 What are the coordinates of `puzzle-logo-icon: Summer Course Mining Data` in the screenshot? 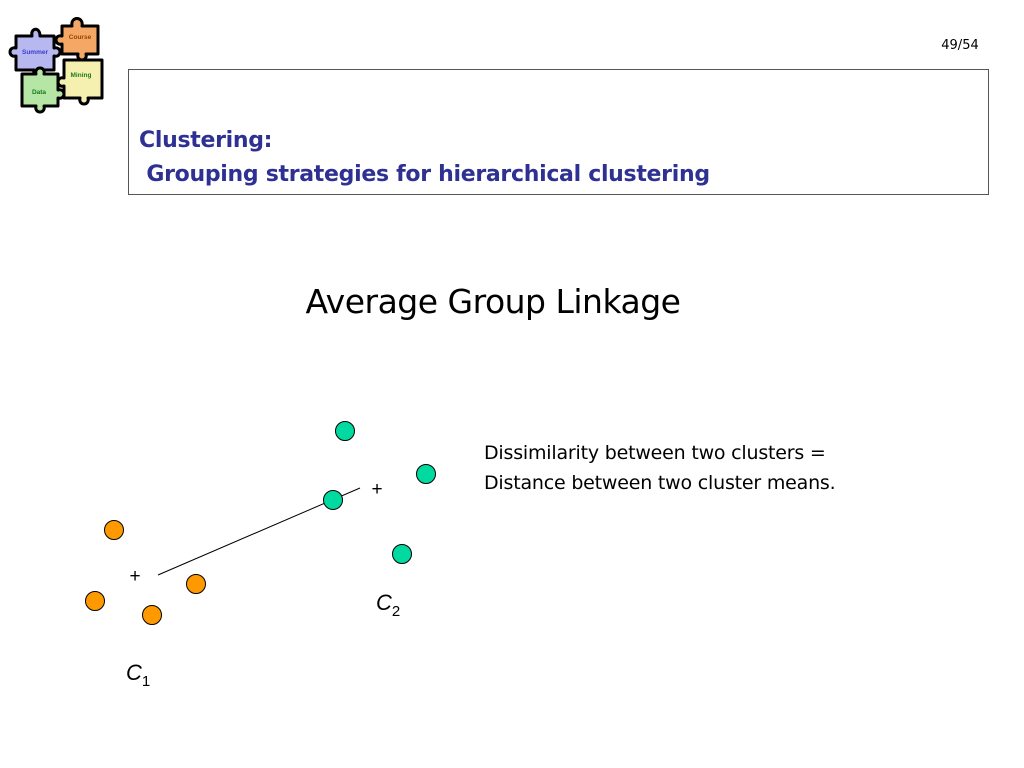 It's located at (56, 65).